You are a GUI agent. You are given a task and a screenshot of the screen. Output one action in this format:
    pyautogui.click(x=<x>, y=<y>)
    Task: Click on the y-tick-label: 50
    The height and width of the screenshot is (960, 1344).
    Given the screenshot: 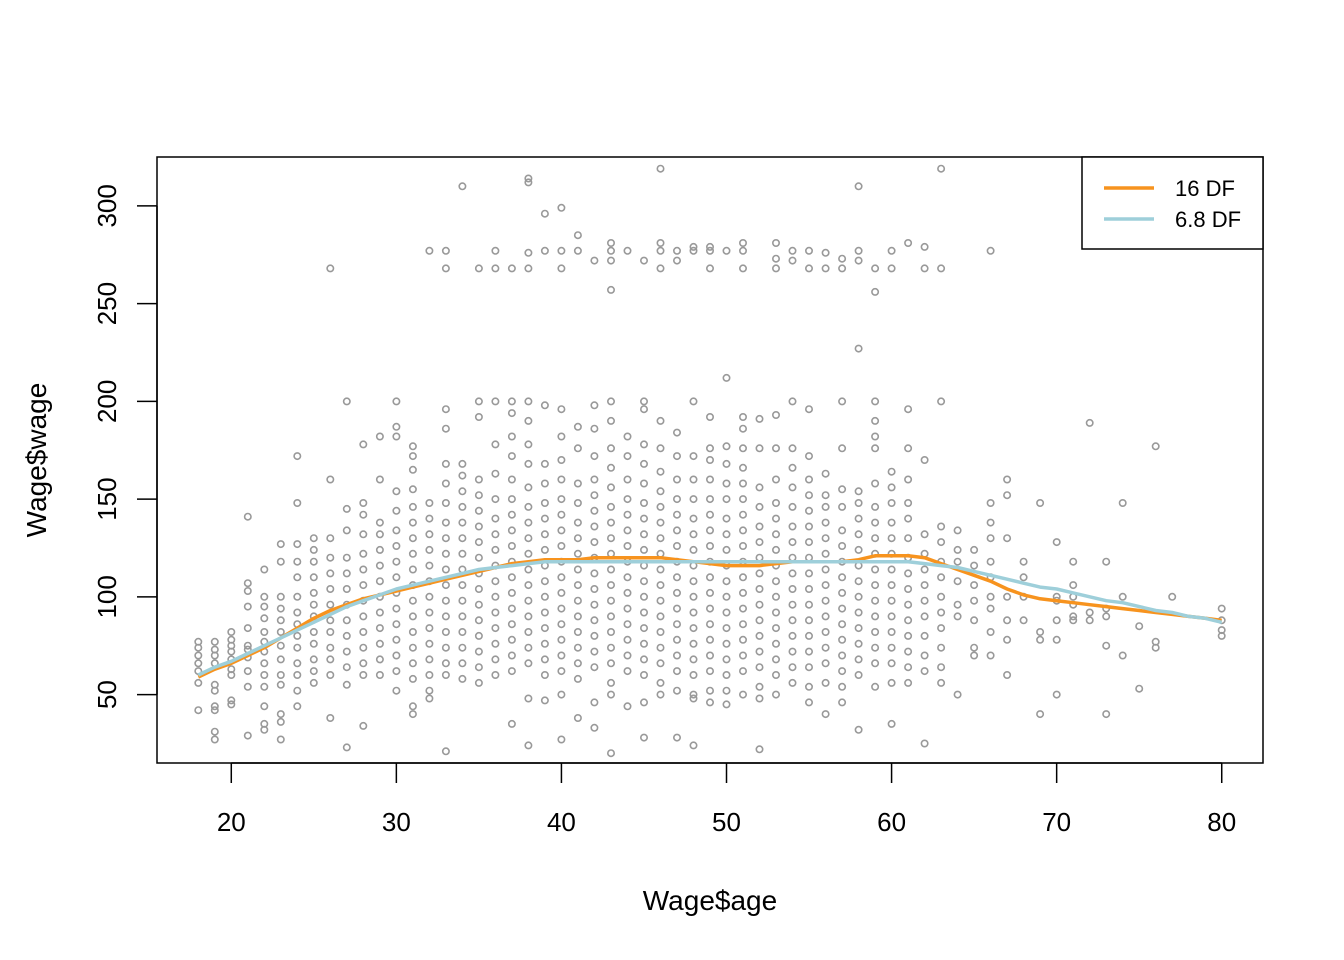 What is the action you would take?
    pyautogui.click(x=107, y=694)
    